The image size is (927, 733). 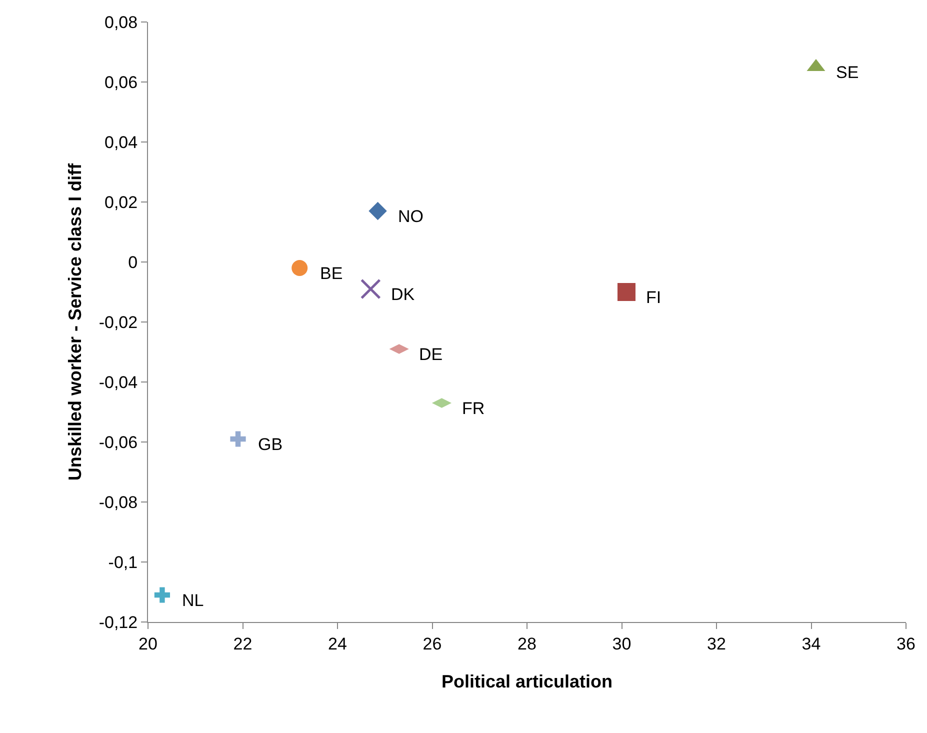 What do you see at coordinates (331, 273) in the screenshot?
I see `series-label: BE` at bounding box center [331, 273].